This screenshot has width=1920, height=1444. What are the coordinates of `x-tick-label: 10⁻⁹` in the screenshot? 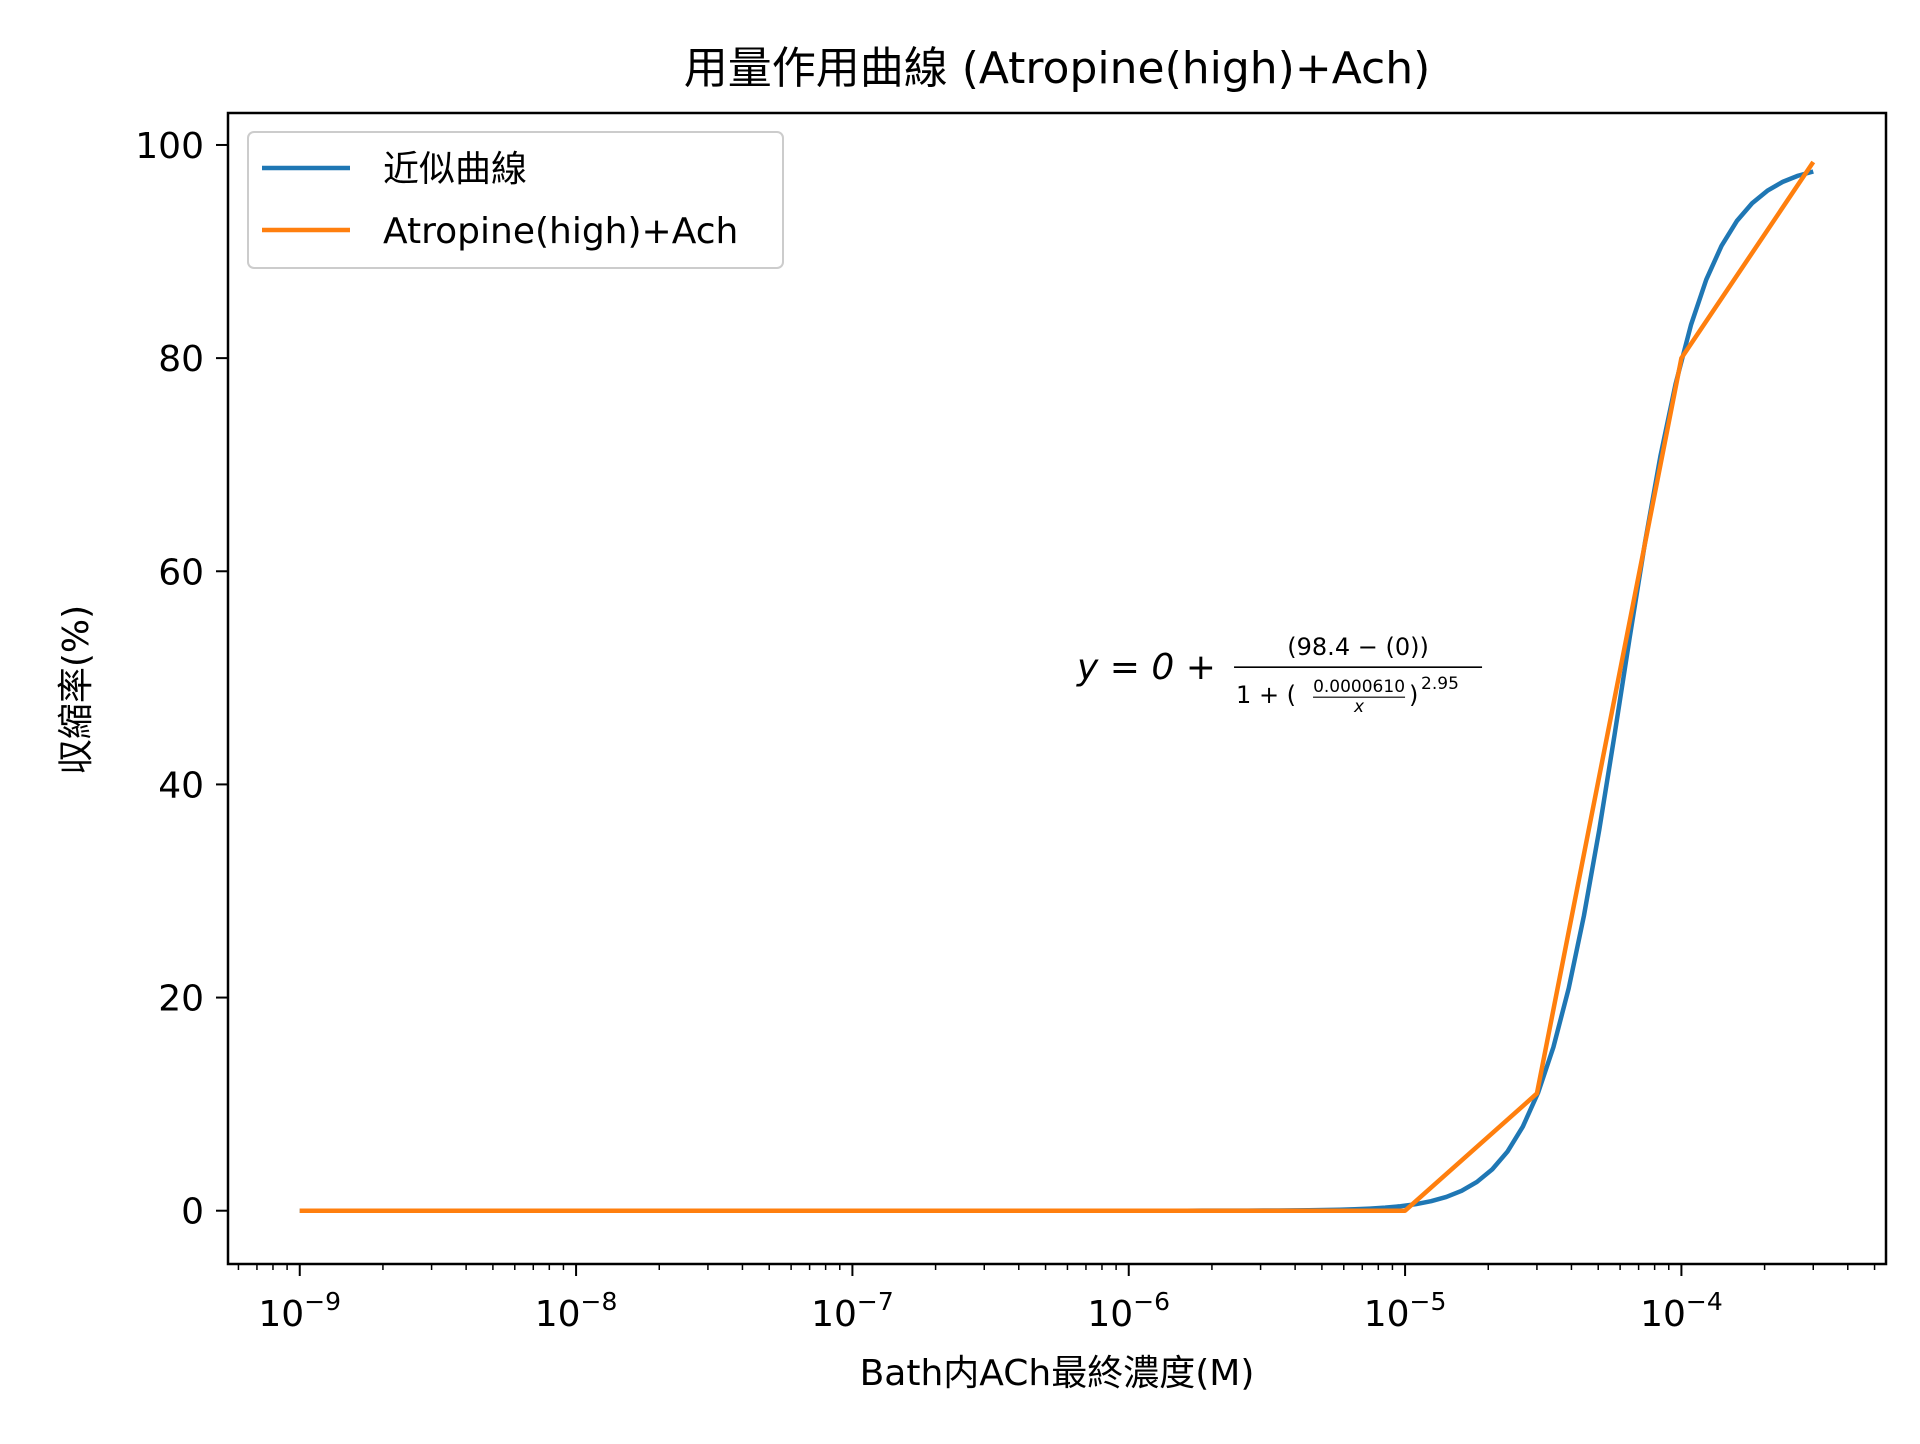 It's located at (299, 1311).